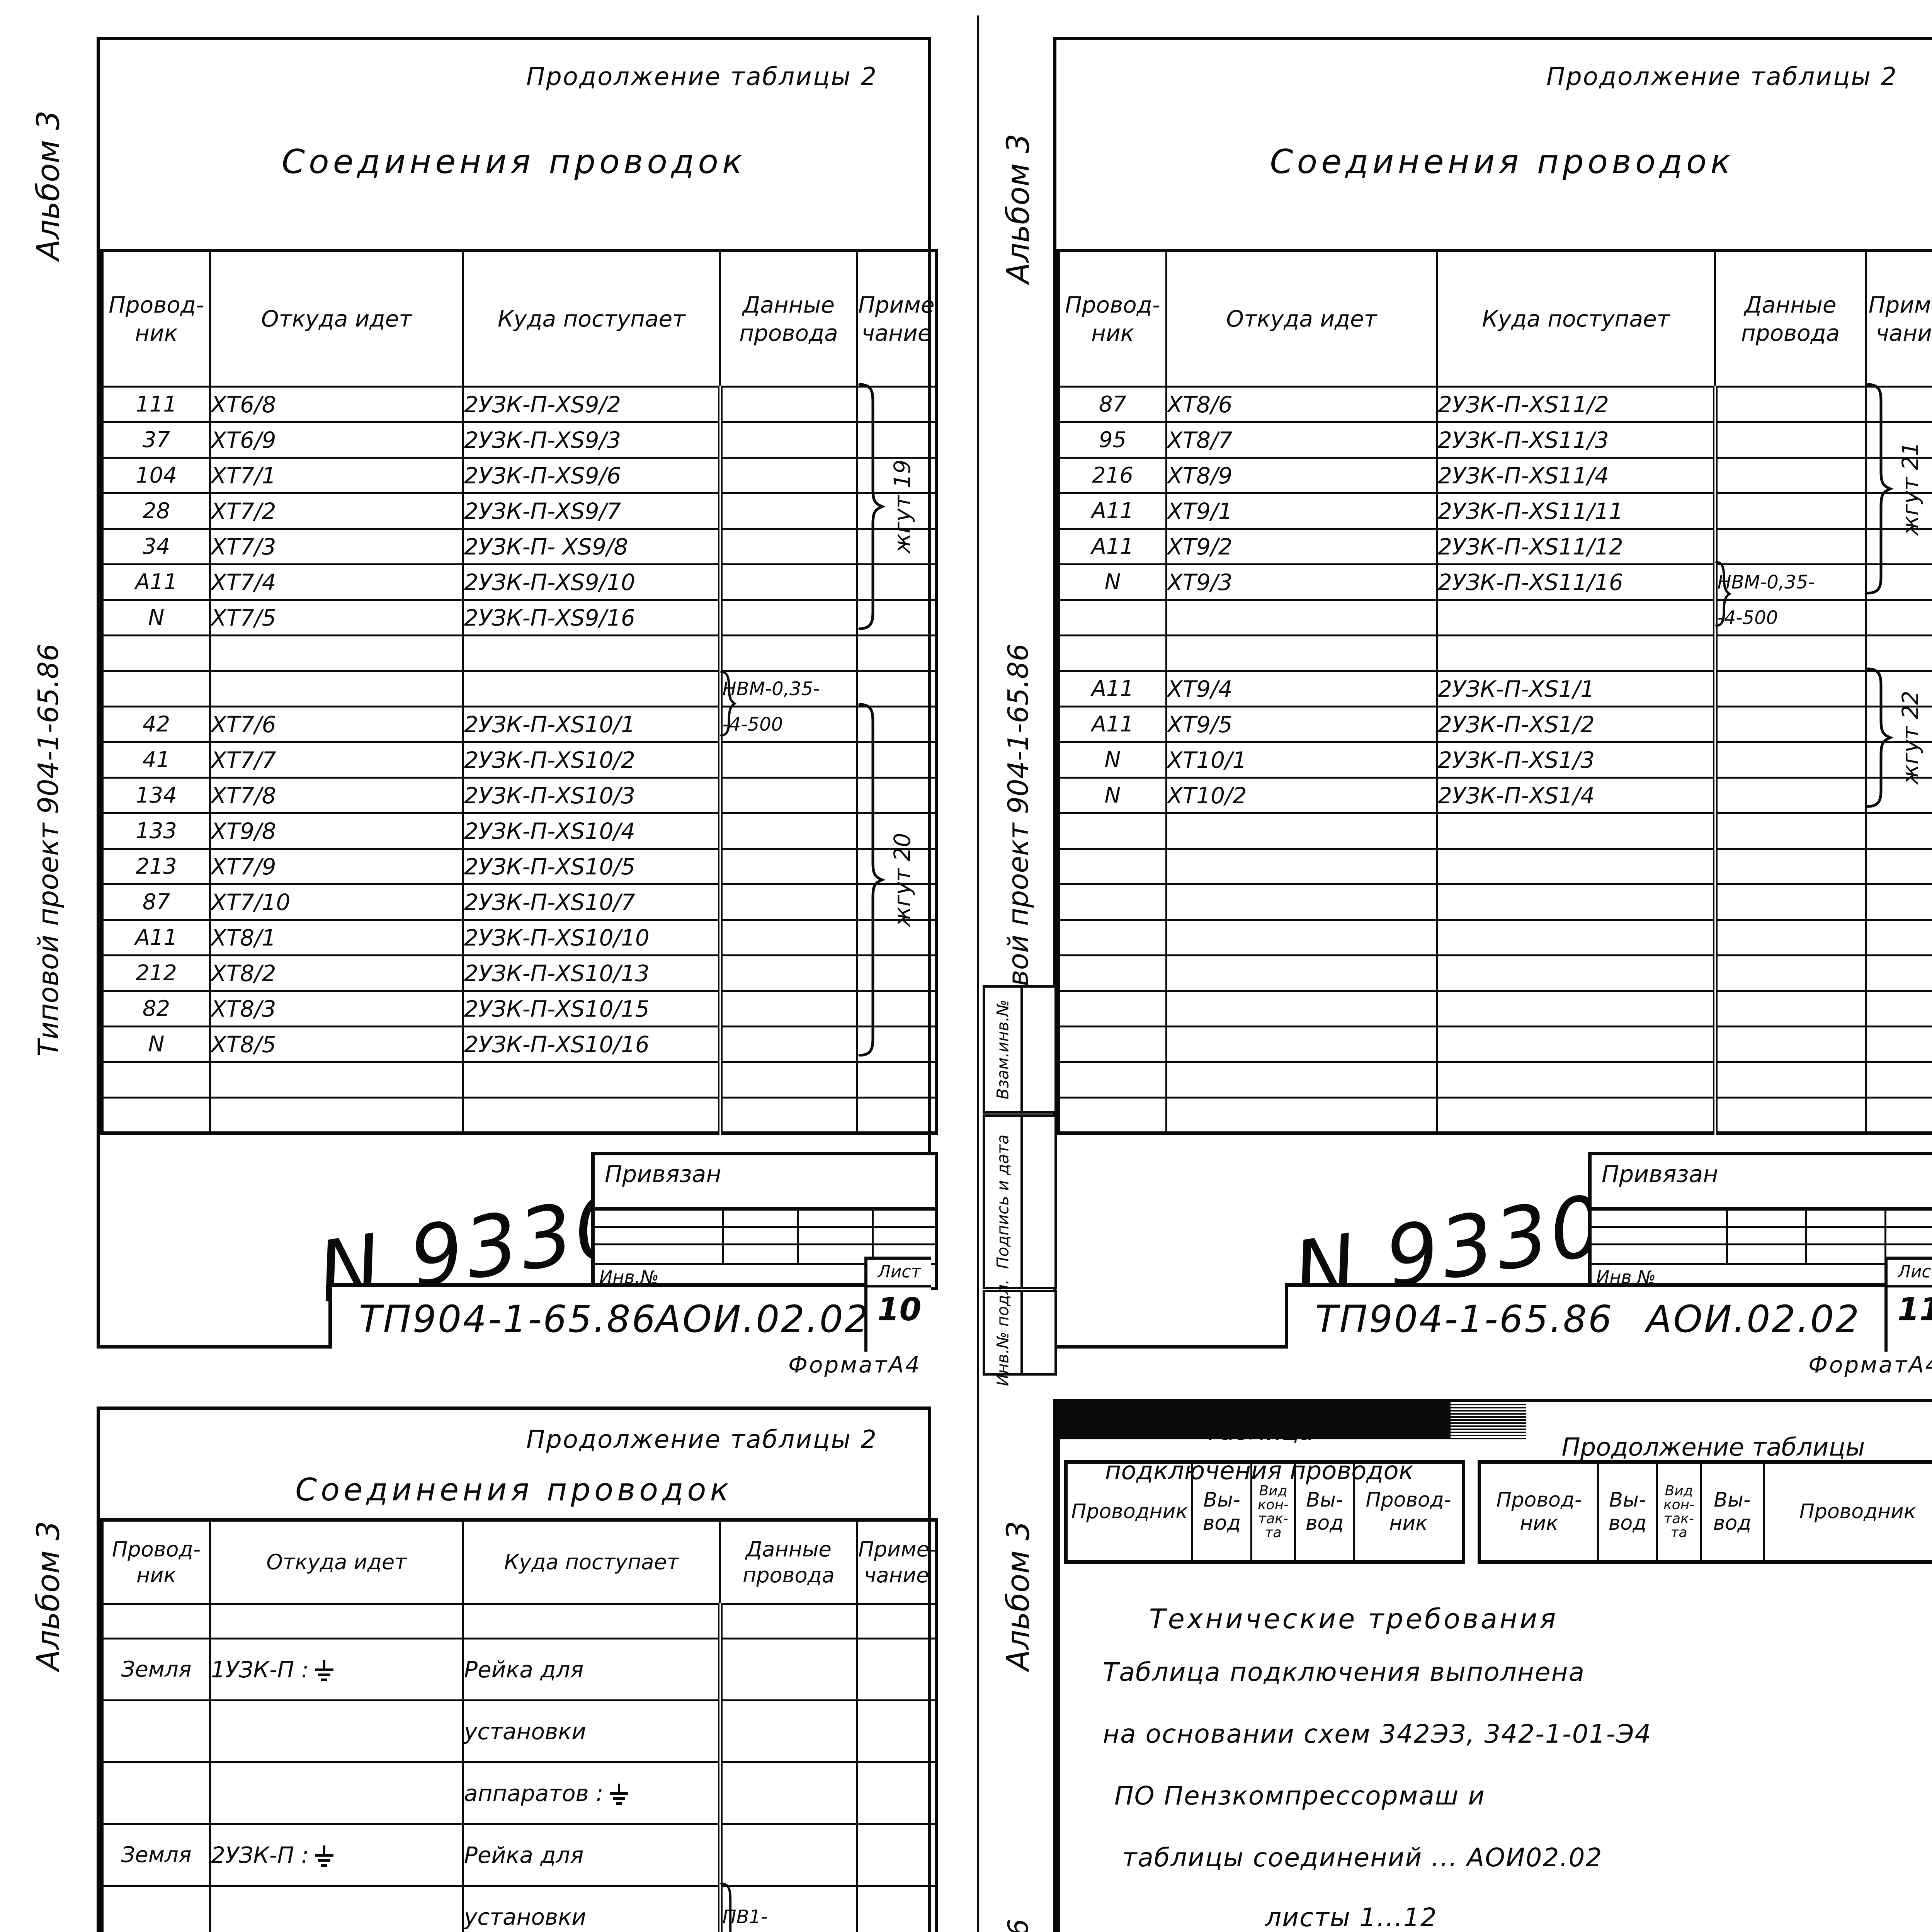 The image size is (1932, 1932). Describe the element at coordinates (1914, 1310) in the screenshot. I see `sheet-number: 11` at that location.